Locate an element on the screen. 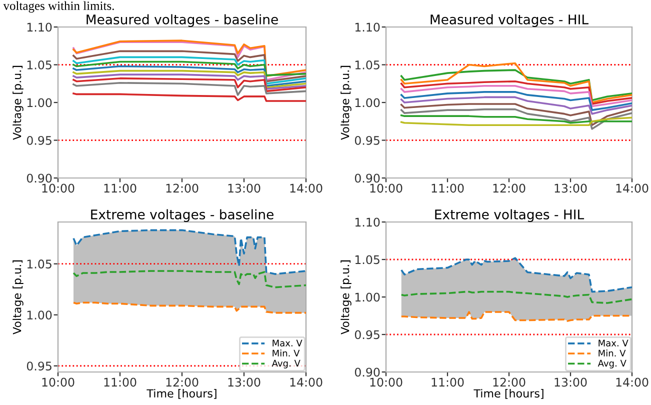  chart-title: Extreme voltages - baseline is located at coordinates (182, 215).